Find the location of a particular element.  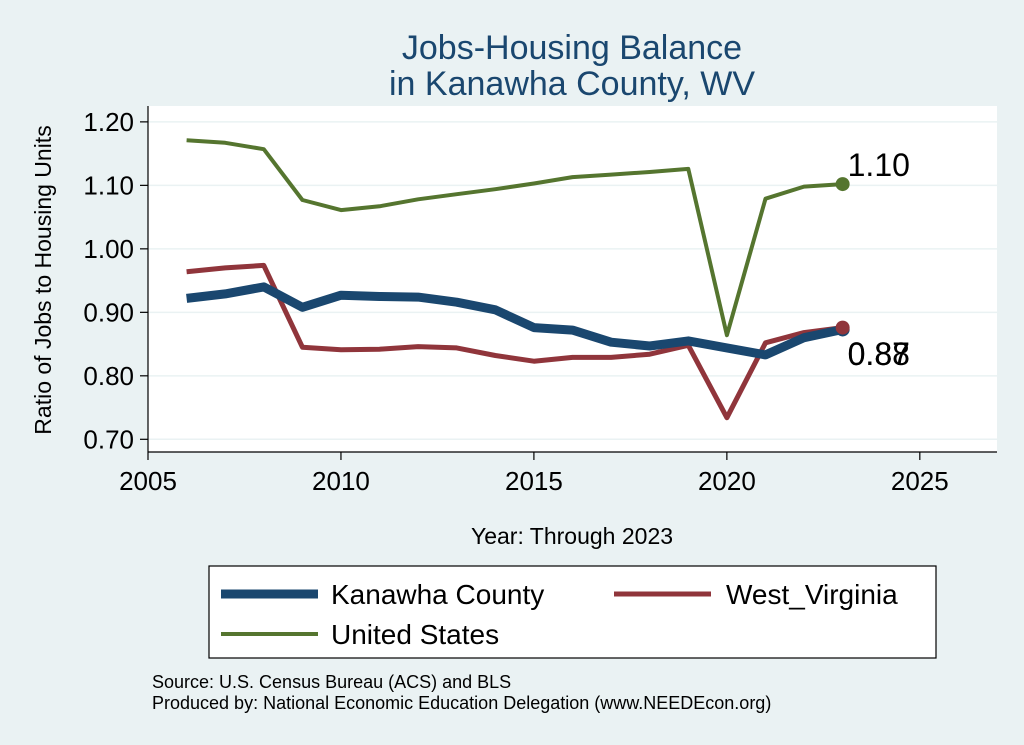

end-label-kanawha-county: 0.87 is located at coordinates (879, 354).